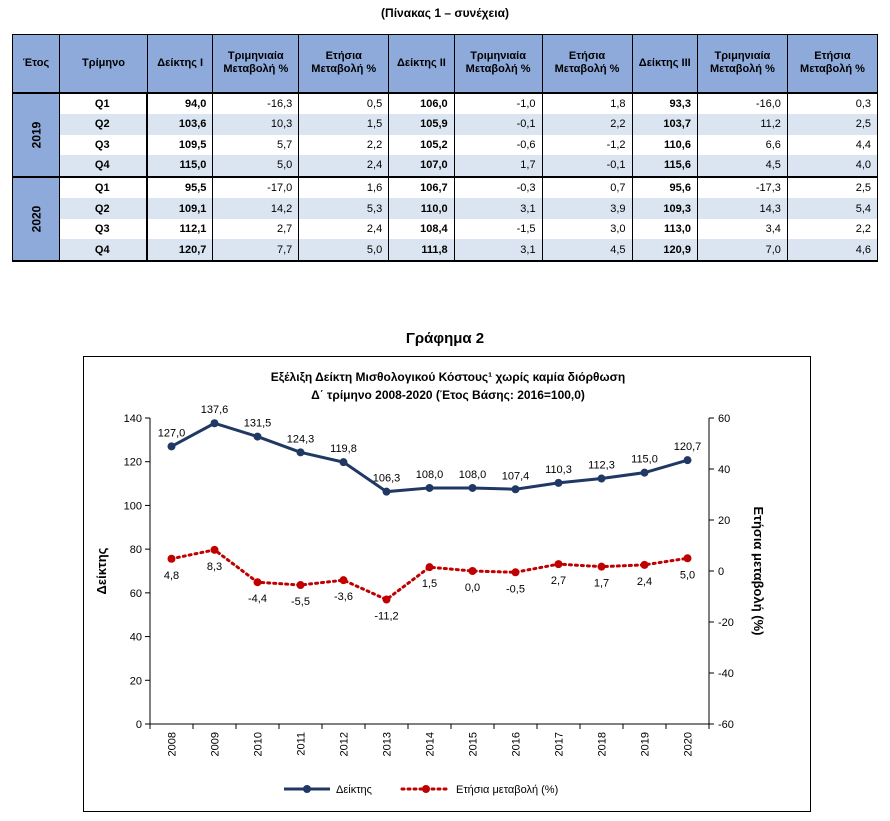  I want to click on y2-tick-label: 0, so click(721, 572).